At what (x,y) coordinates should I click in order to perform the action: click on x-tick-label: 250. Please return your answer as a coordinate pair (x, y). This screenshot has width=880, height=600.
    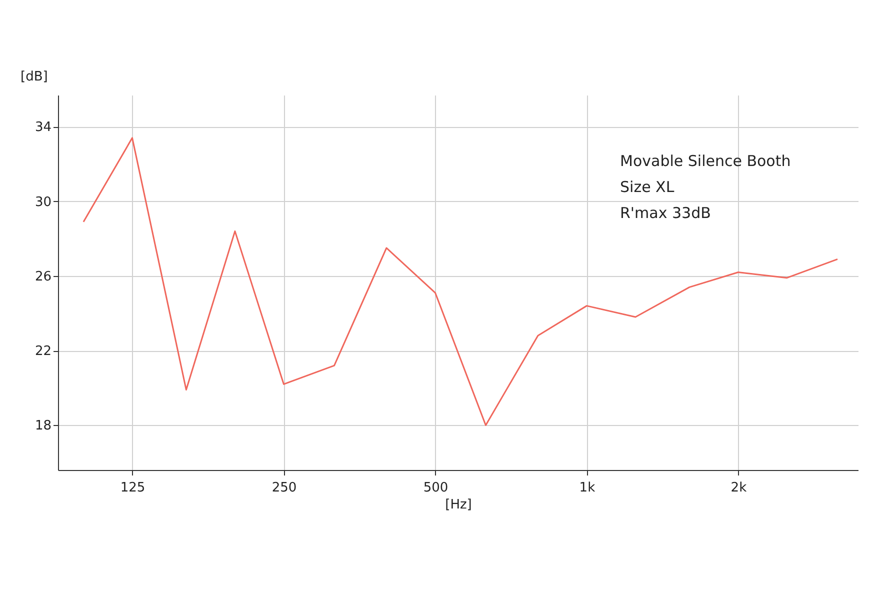
    Looking at the image, I should click on (284, 488).